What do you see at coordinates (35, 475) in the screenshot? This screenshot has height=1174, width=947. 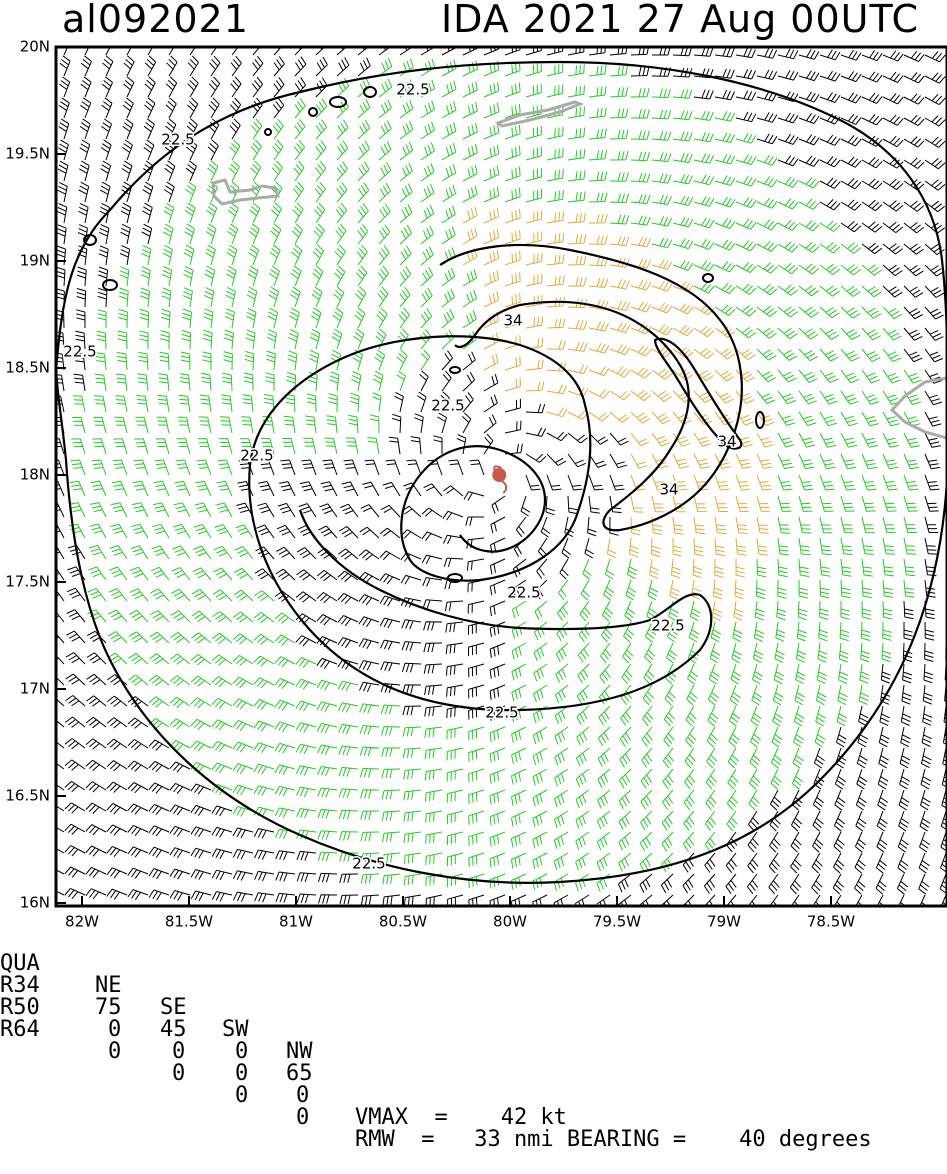 I see `lat-tick-label: 18N` at bounding box center [35, 475].